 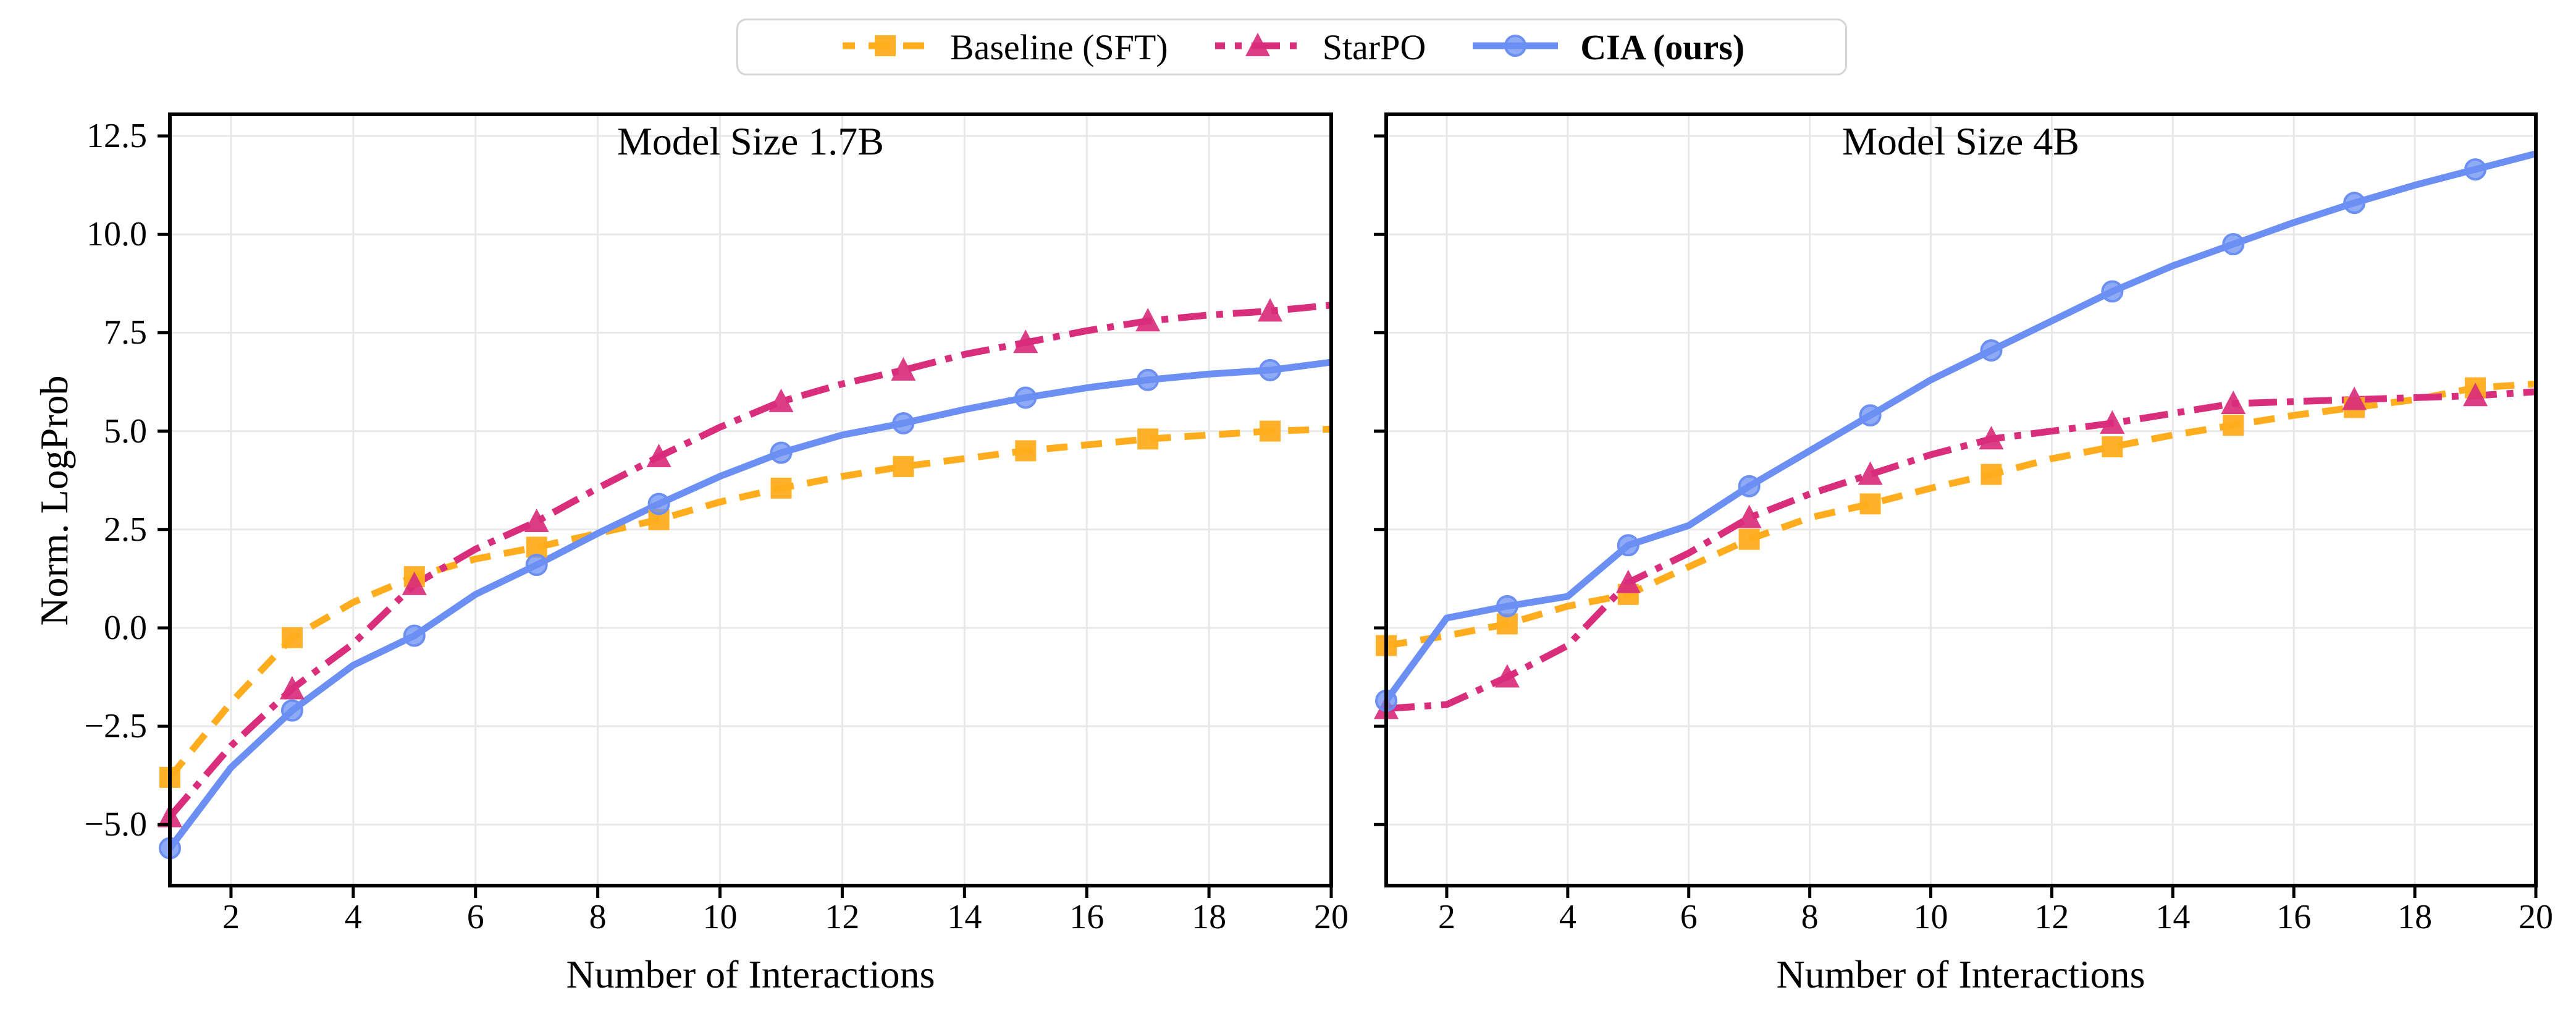 I want to click on y-tick-label: −5.0, so click(x=115, y=824).